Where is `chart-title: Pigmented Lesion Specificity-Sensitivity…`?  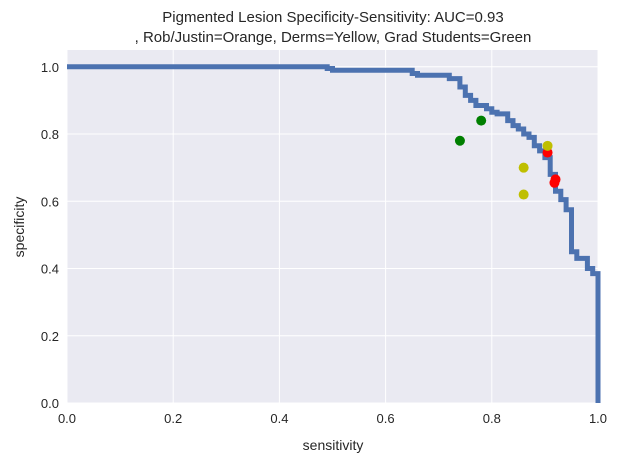
chart-title: Pigmented Lesion Specificity-Sensitivity… is located at coordinates (332, 17).